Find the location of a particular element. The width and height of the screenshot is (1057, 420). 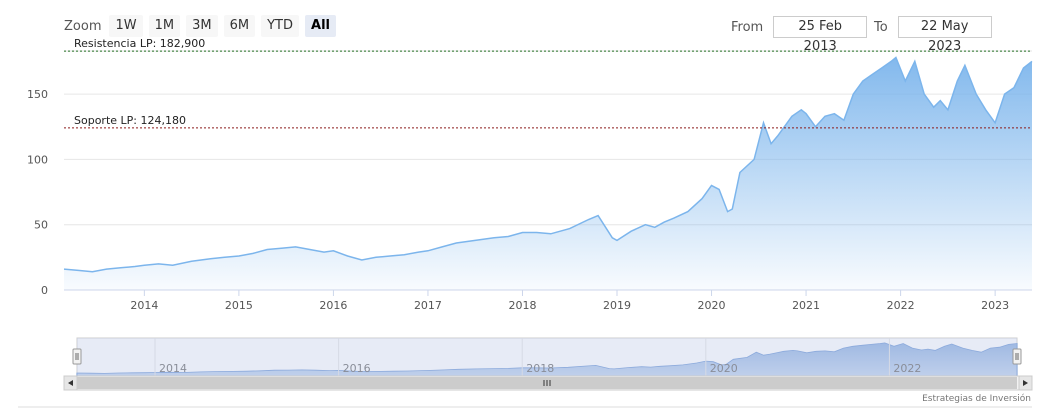

x-tick-label: 2022 is located at coordinates (901, 305).